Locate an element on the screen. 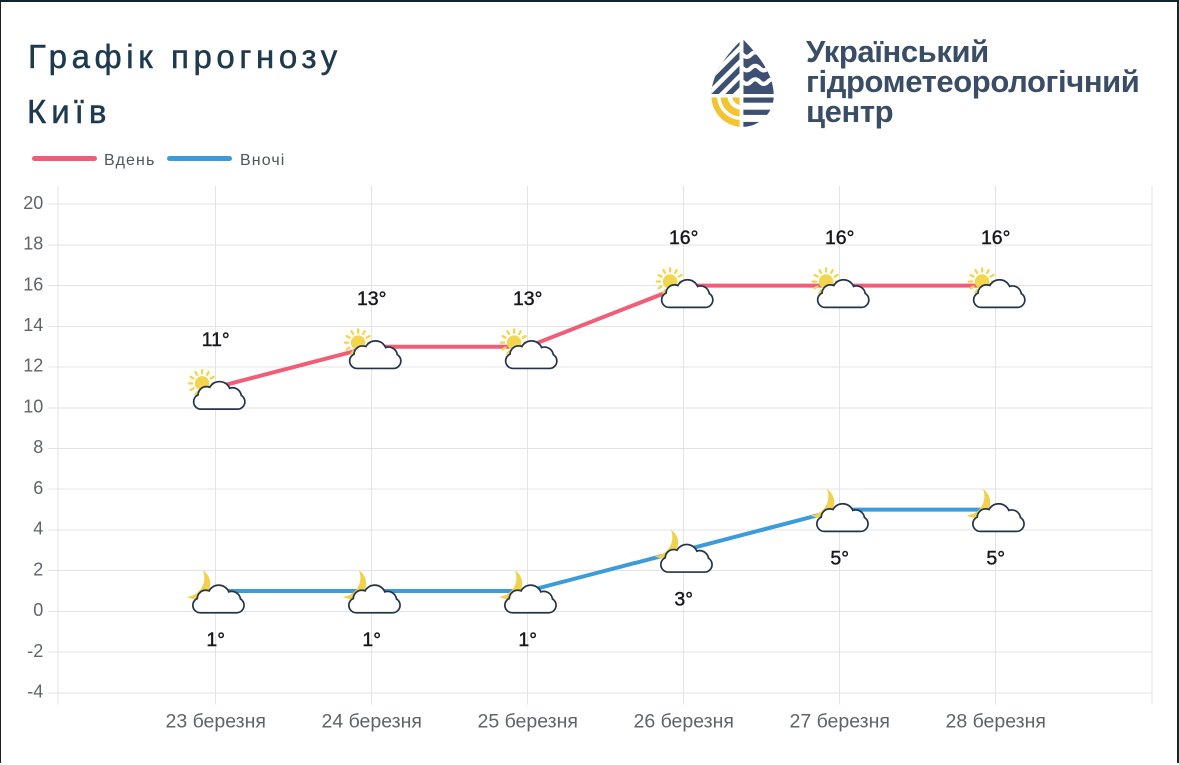 The width and height of the screenshot is (1179, 765). svg-text: 27 березня is located at coordinates (839, 722).